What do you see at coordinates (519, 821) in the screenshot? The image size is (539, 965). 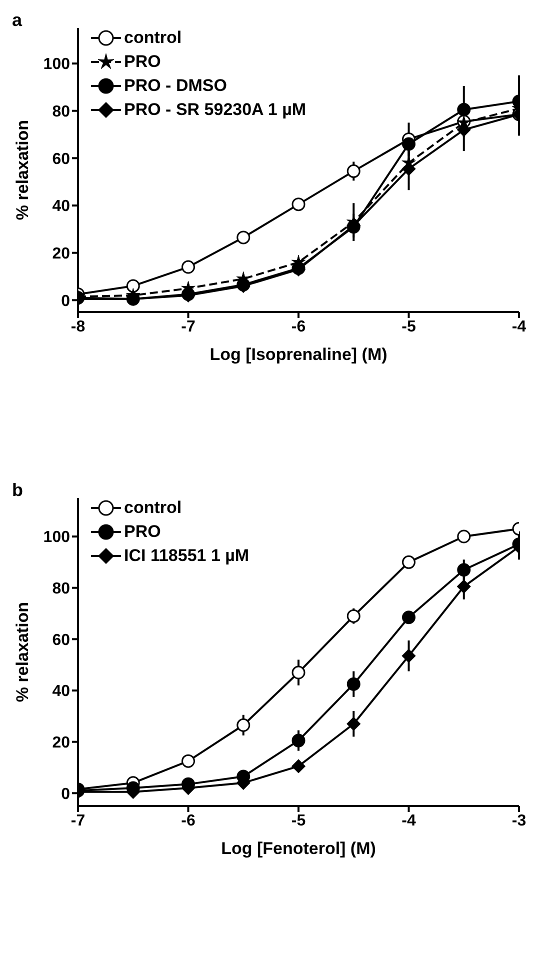 I see `x-tick-label: -3` at bounding box center [519, 821].